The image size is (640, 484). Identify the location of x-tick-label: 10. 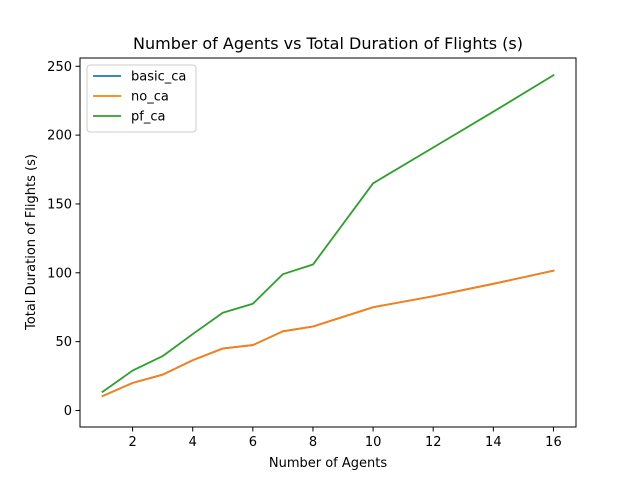
(373, 442).